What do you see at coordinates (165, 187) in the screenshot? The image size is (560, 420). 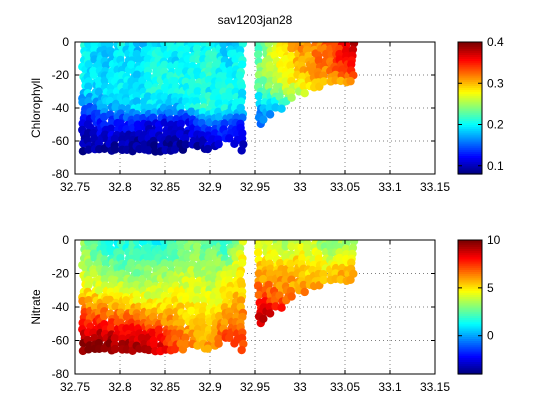 I see `x-tick-label: 32.85` at bounding box center [165, 187].